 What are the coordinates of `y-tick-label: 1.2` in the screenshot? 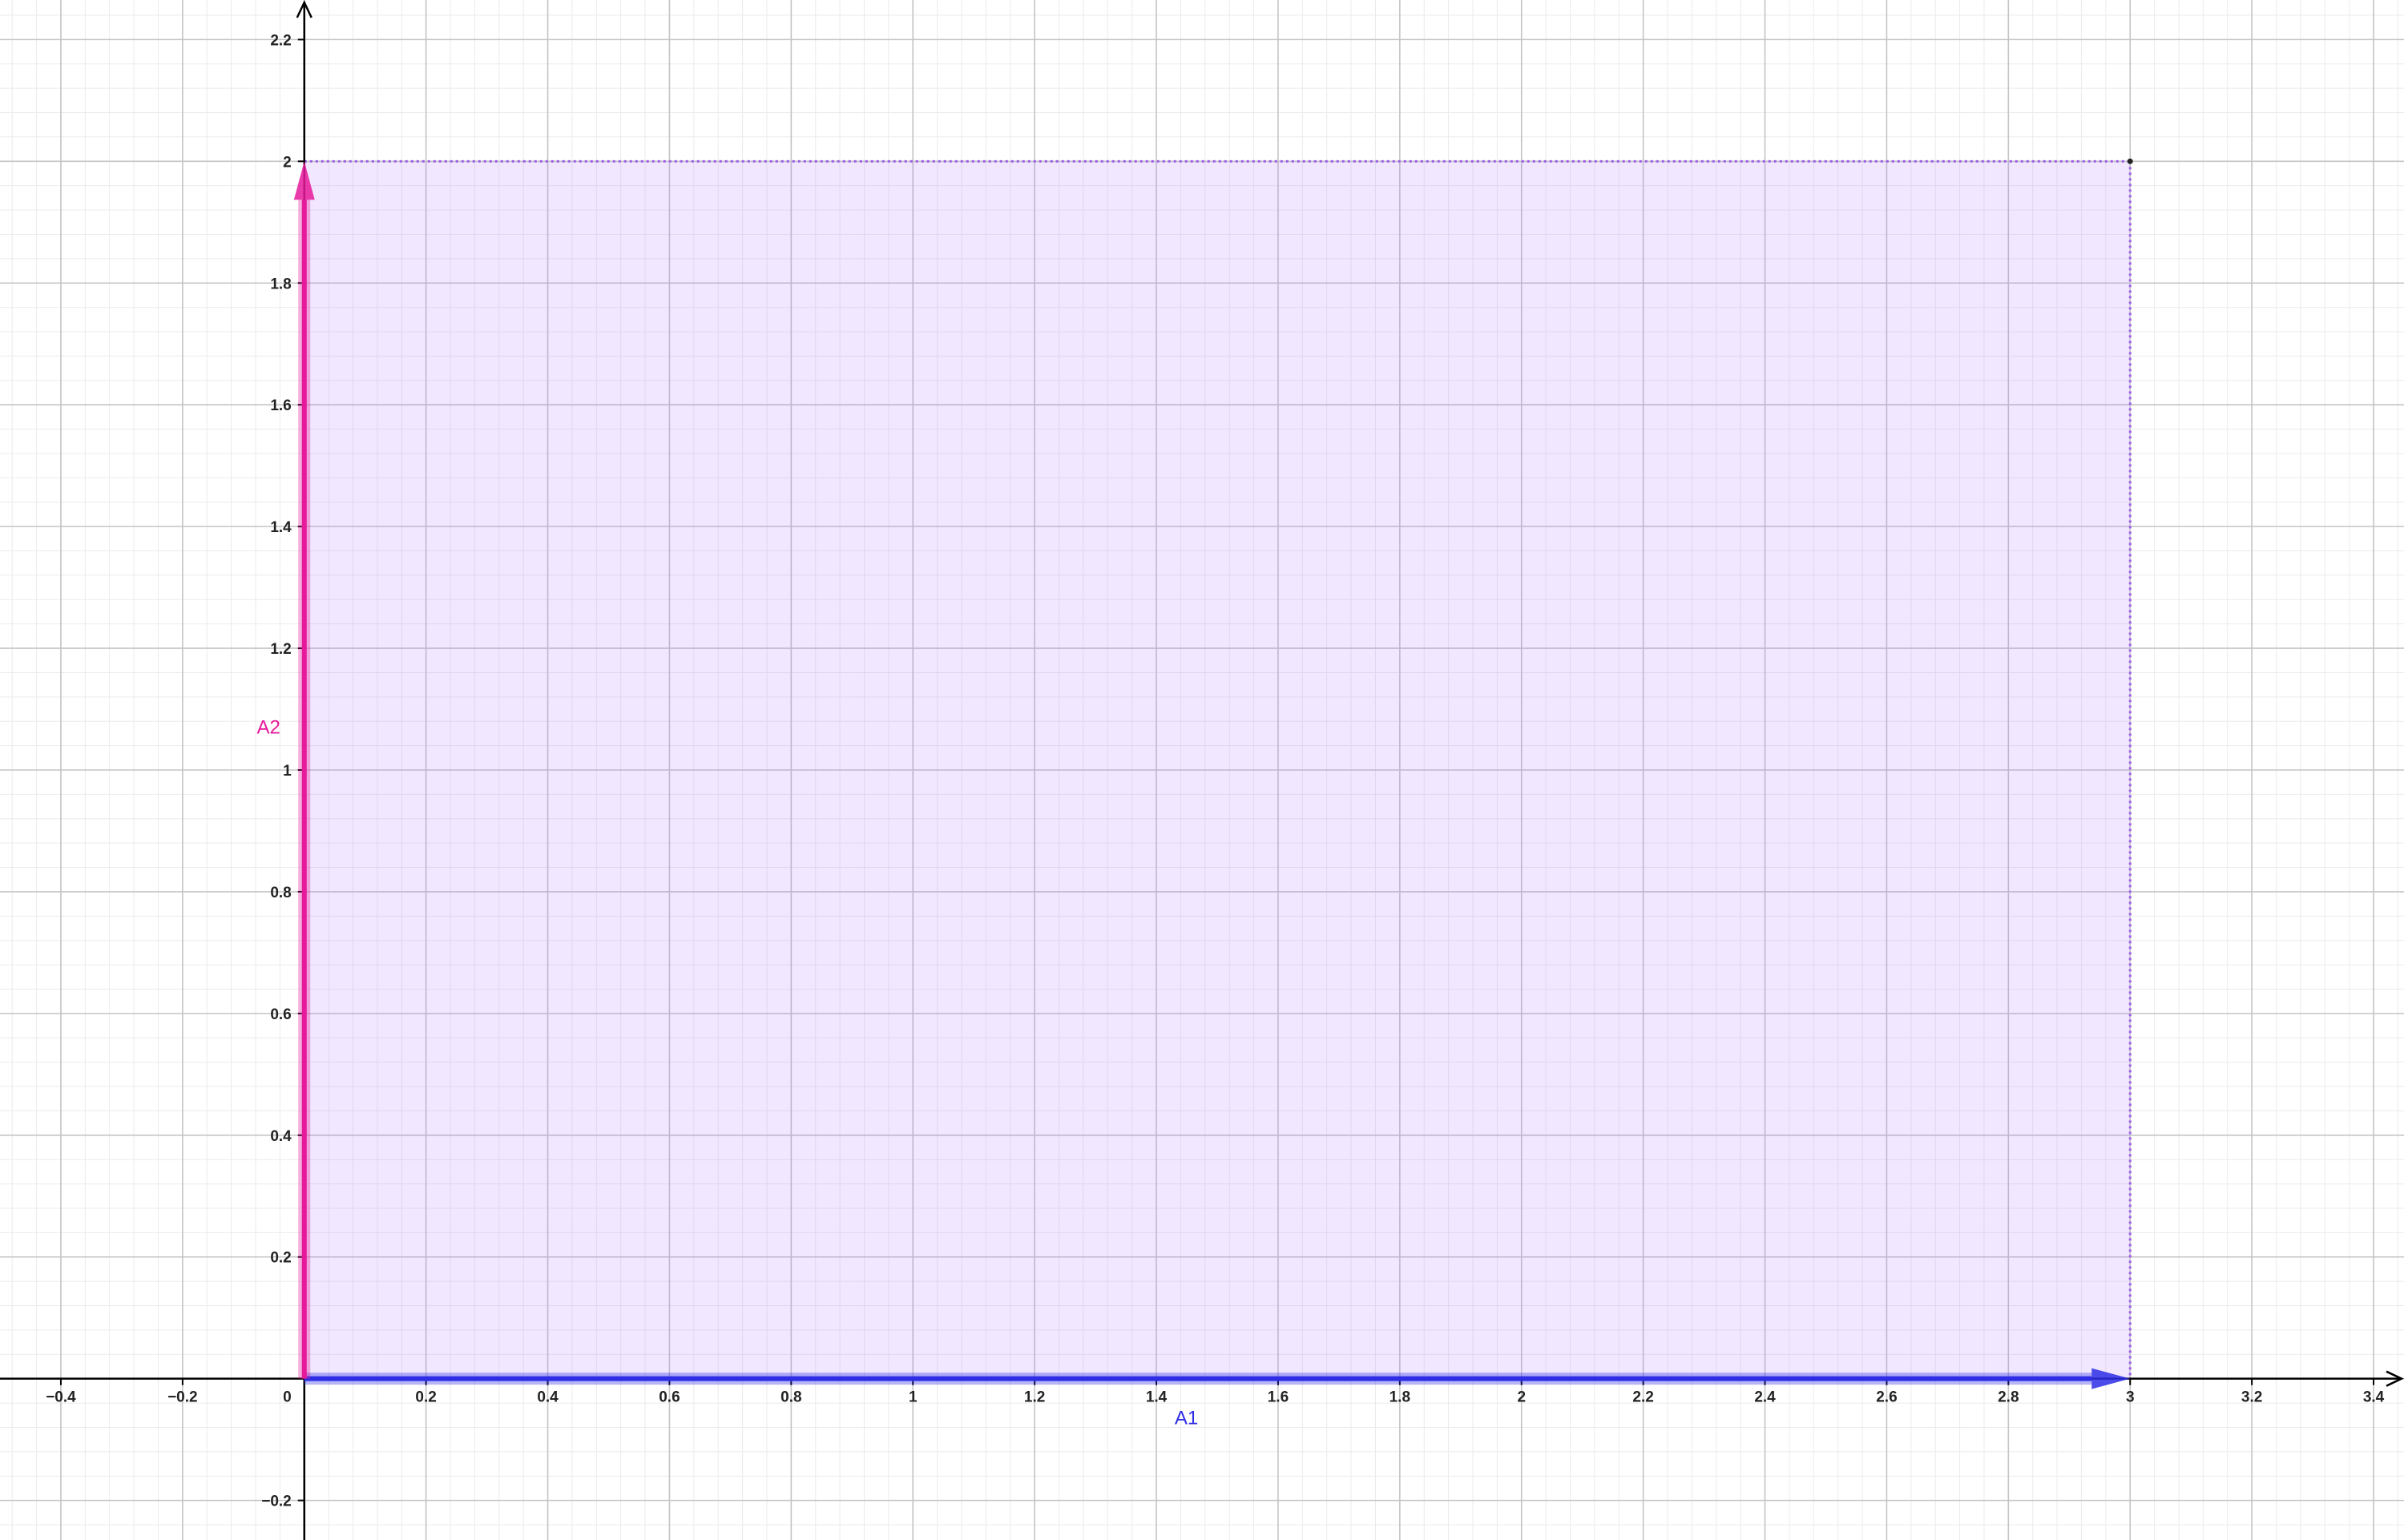 It's located at (280, 650).